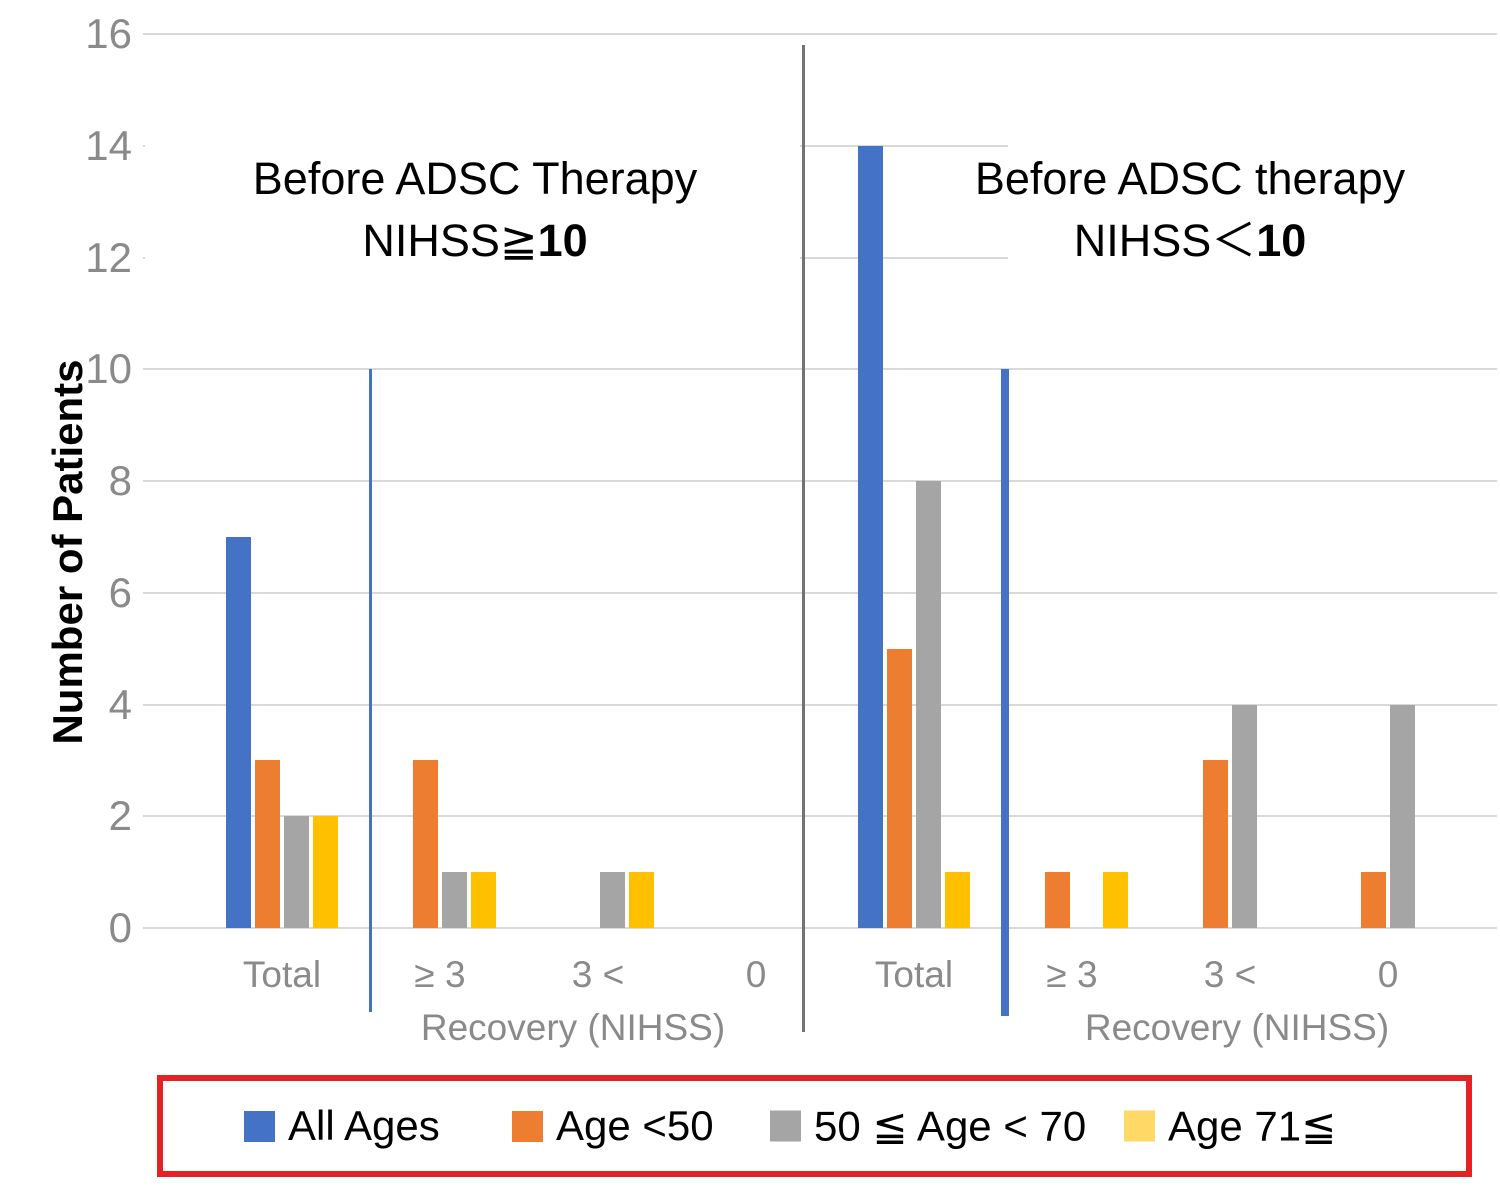 This screenshot has height=1203, width=1500. I want to click on x-axis-label-0: Recovery (NIHSS), so click(573, 1027).